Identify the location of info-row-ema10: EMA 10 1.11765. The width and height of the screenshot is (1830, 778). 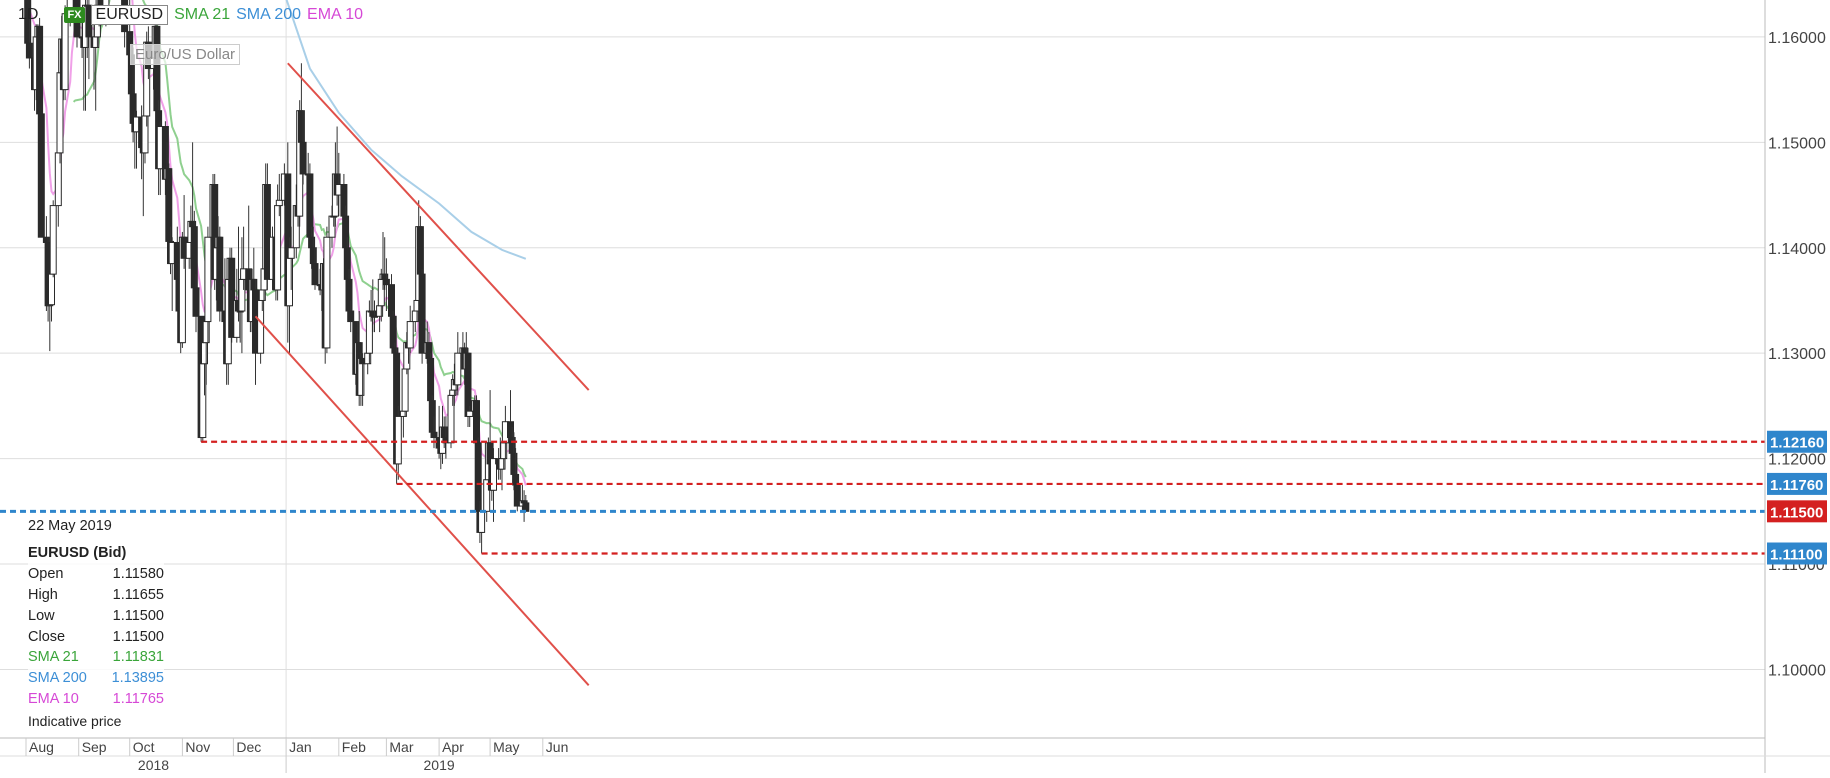
(96, 698).